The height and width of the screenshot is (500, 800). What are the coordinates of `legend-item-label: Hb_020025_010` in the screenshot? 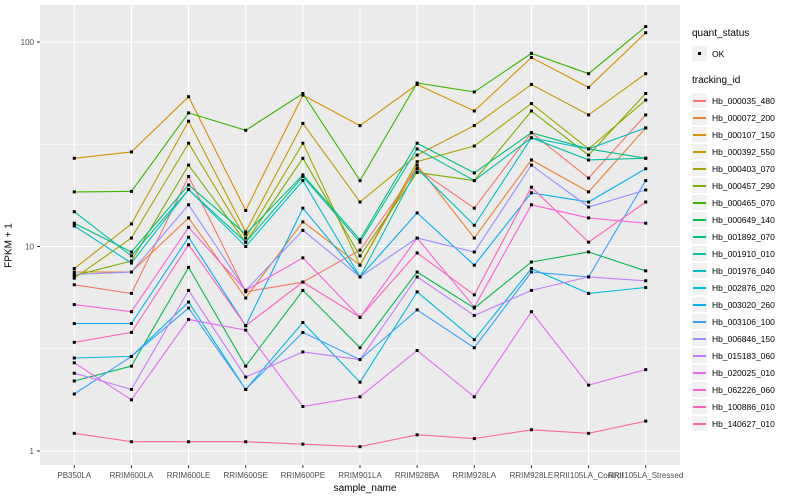 It's located at (743, 372).